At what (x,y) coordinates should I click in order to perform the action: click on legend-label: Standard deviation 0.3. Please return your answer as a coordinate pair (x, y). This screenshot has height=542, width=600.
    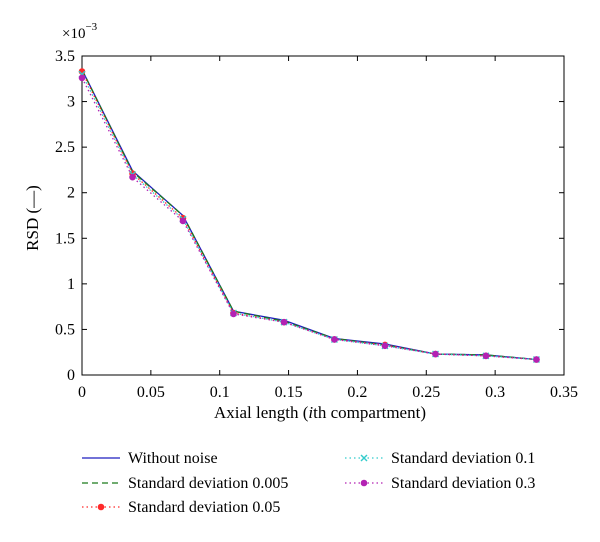
    Looking at the image, I should click on (463, 483).